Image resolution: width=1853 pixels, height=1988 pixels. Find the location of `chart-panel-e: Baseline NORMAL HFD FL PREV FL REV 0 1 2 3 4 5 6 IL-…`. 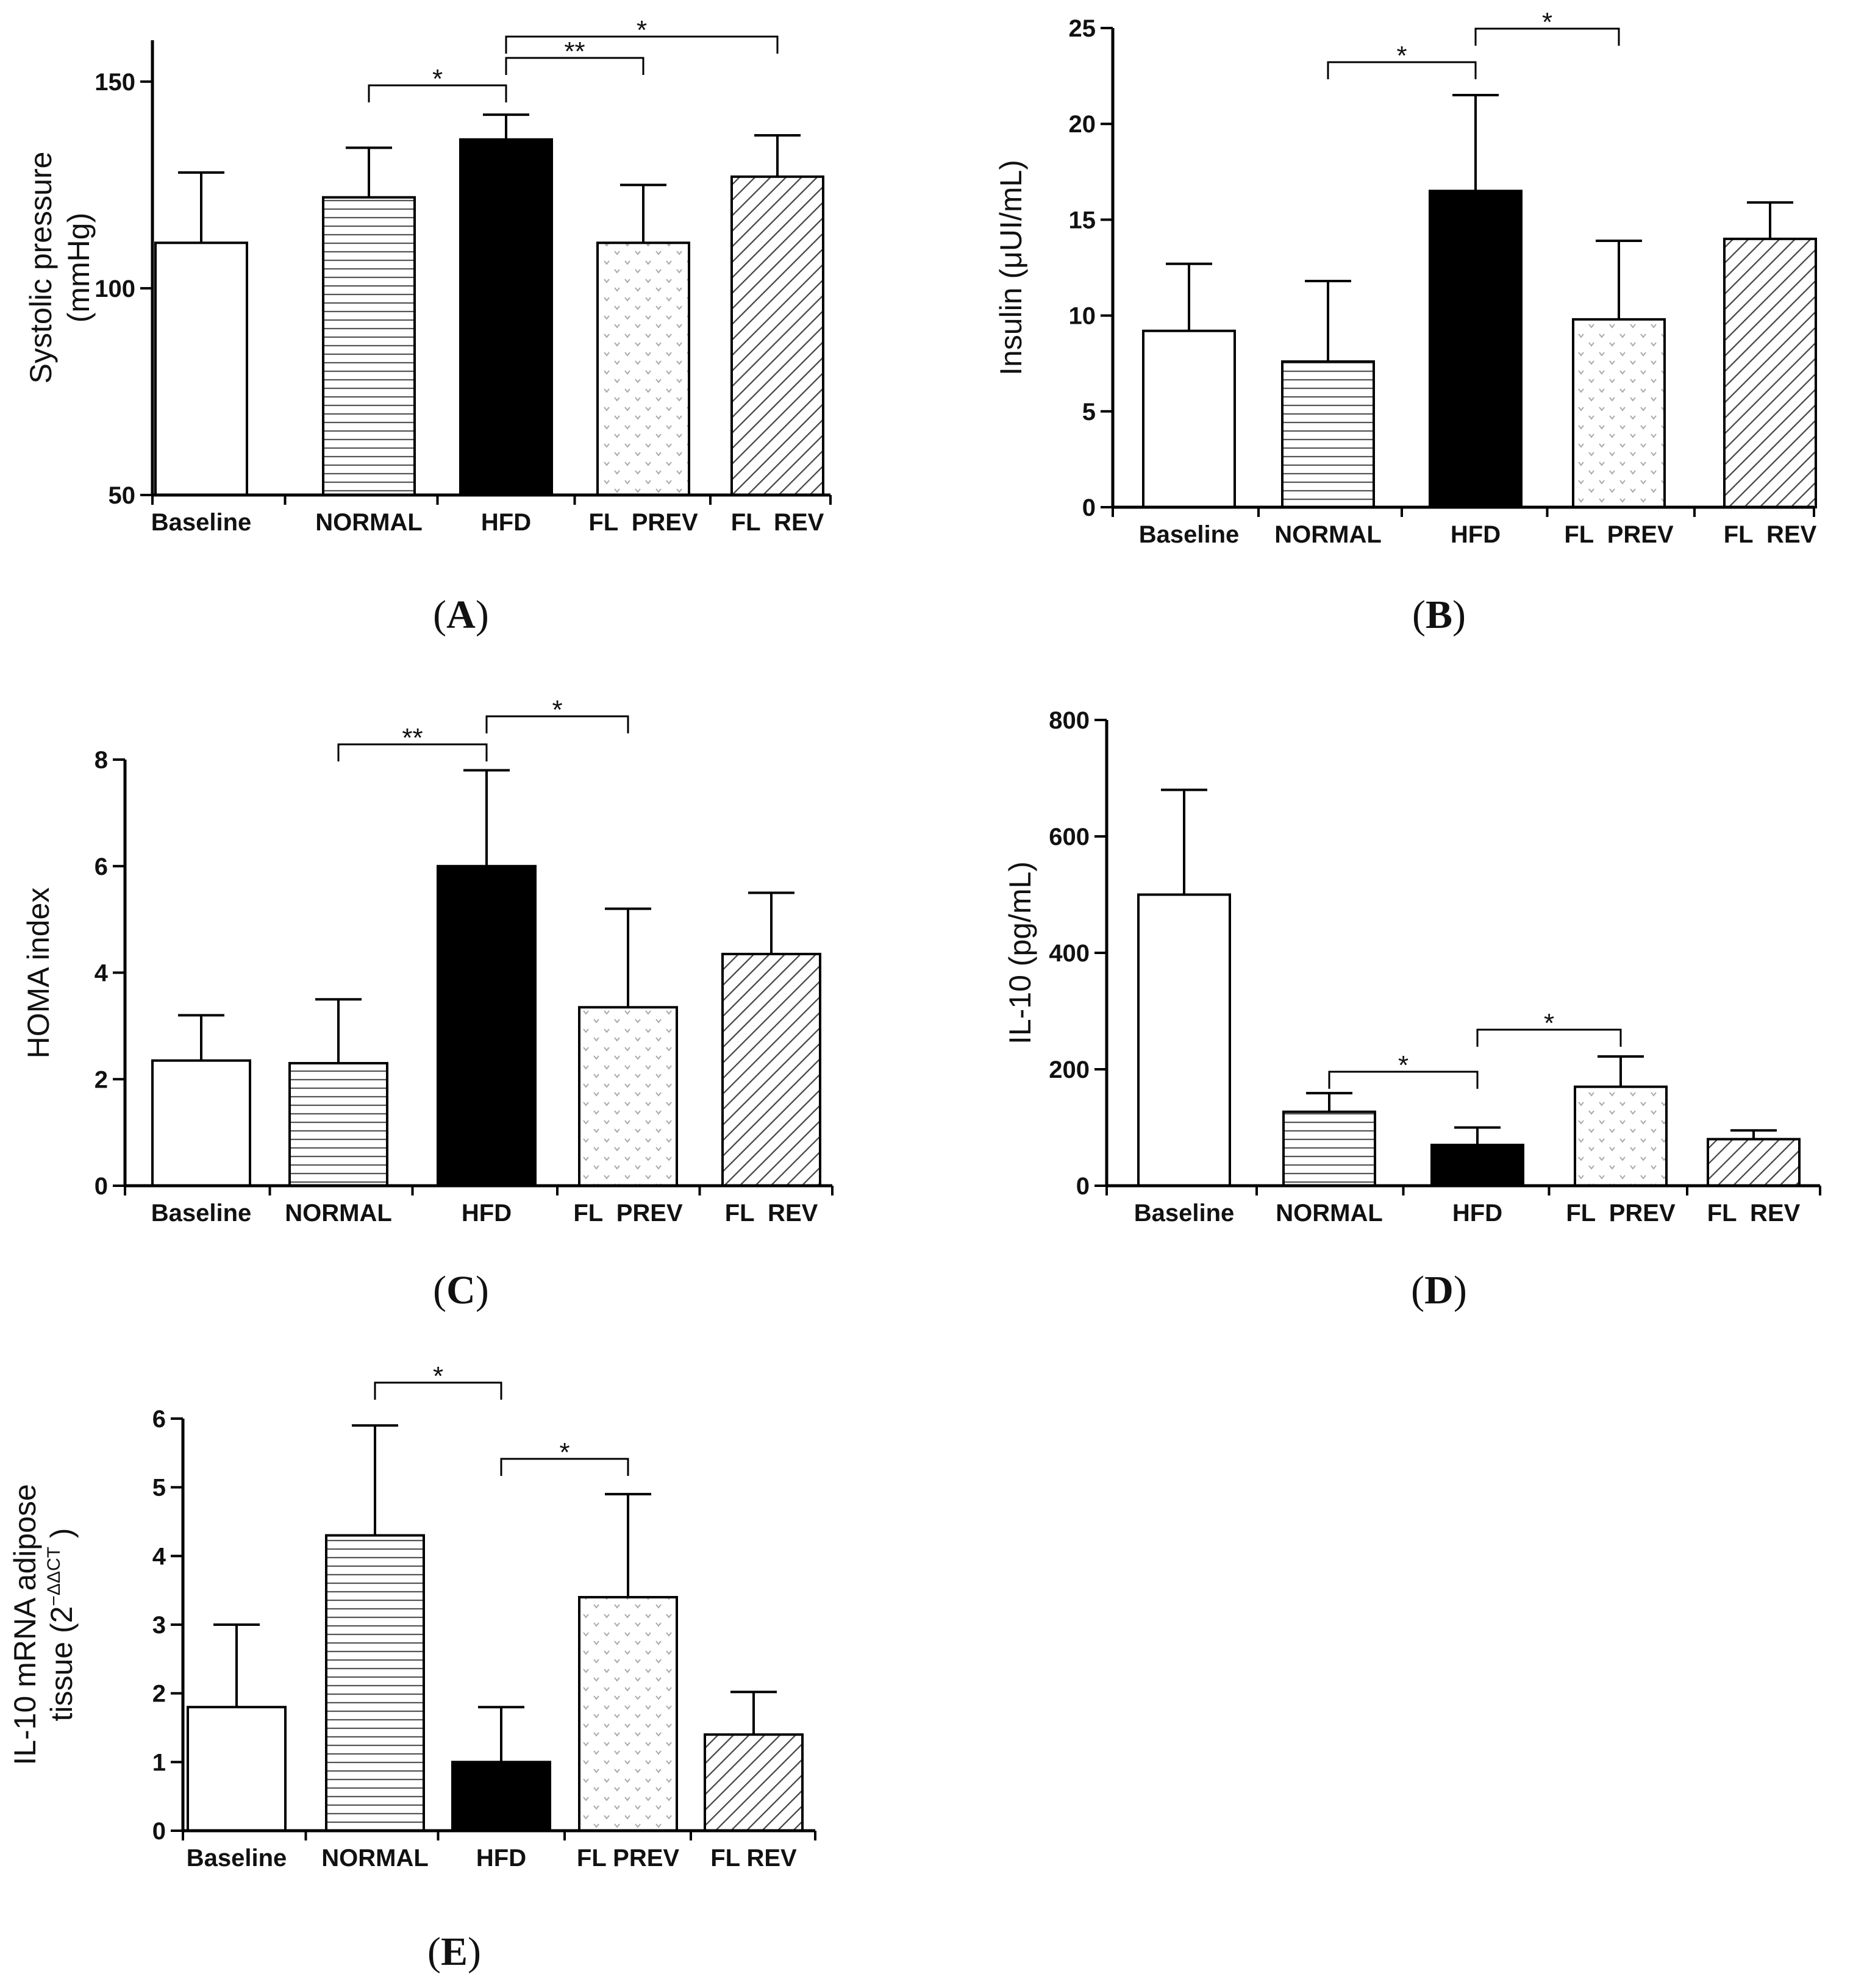

chart-panel-e: Baseline NORMAL HFD FL PREV FL REV 0 1 2 3 4 5 6 IL-… is located at coordinates (412, 1667).